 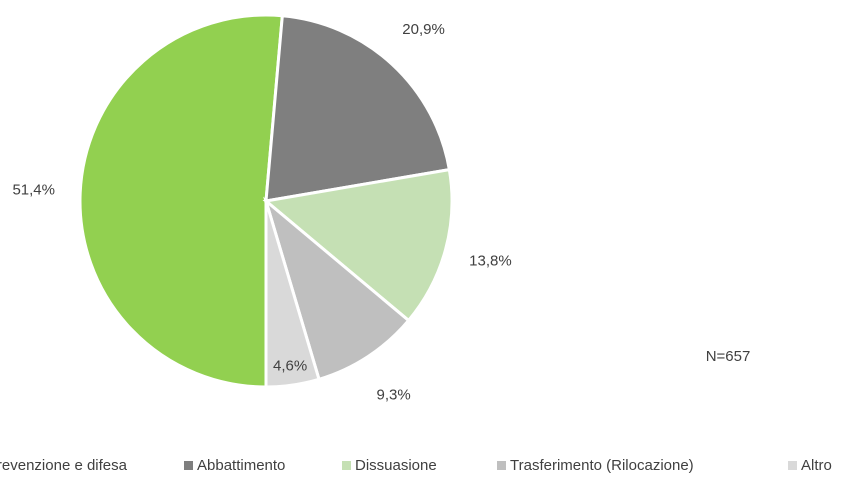 What do you see at coordinates (394, 394) in the screenshot?
I see `data-label: 9,3%` at bounding box center [394, 394].